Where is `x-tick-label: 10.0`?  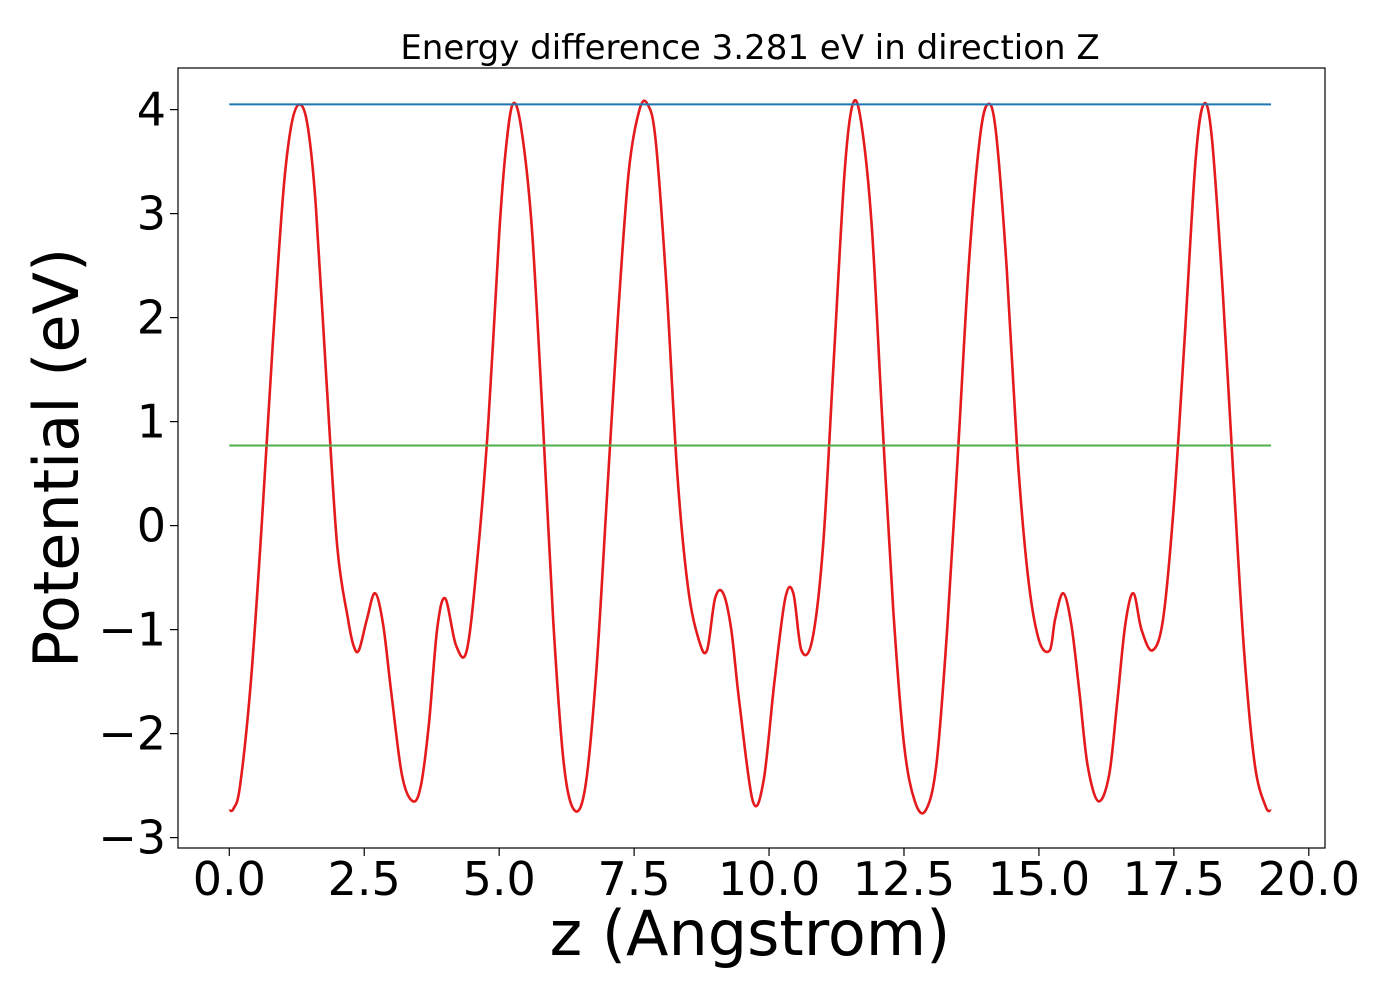 x-tick-label: 10.0 is located at coordinates (769, 879).